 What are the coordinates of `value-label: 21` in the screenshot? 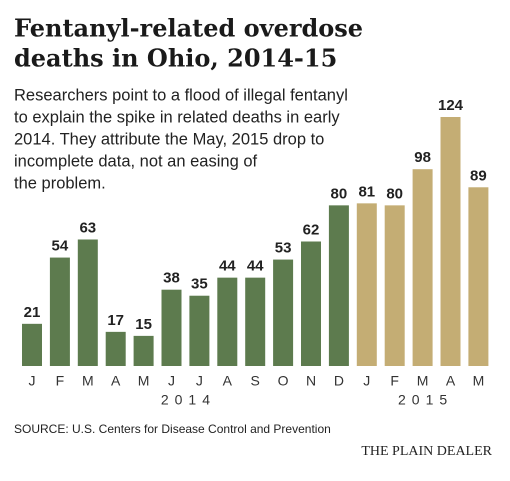 It's located at (32, 312).